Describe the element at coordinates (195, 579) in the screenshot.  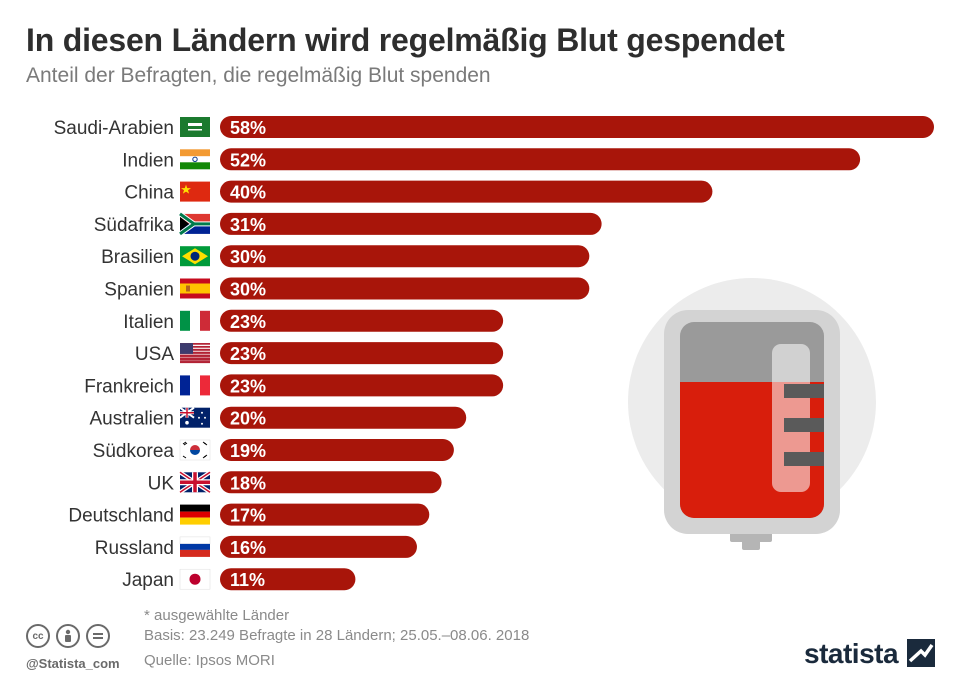
I see `japan-flag-icon` at that location.